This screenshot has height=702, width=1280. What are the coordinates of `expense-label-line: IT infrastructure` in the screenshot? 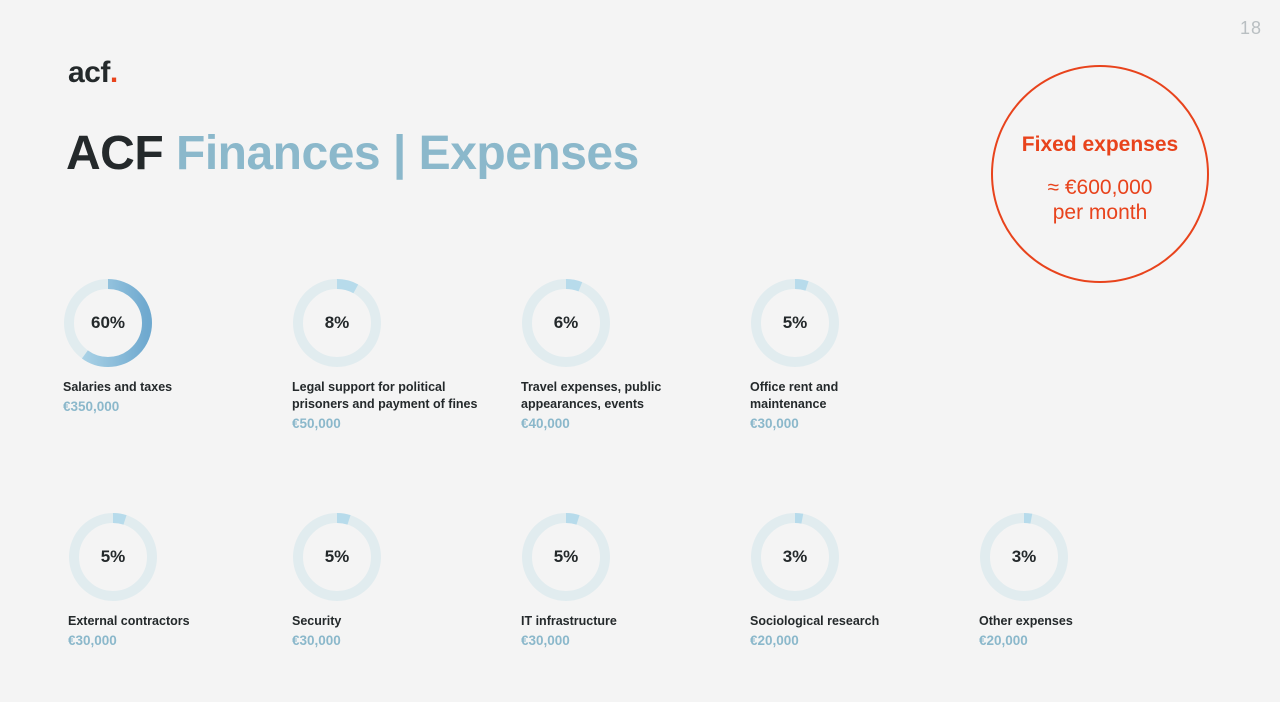 It's located at (569, 621).